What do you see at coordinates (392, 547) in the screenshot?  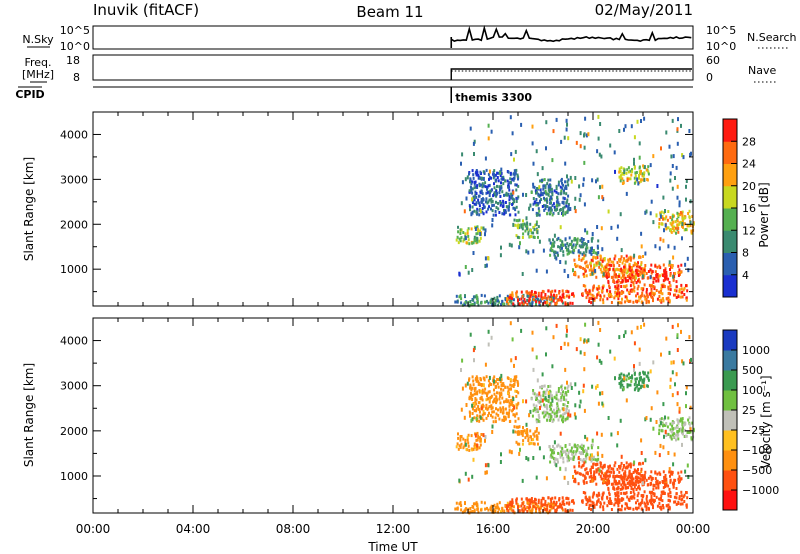 I see `time-axis-label: Time UT` at bounding box center [392, 547].